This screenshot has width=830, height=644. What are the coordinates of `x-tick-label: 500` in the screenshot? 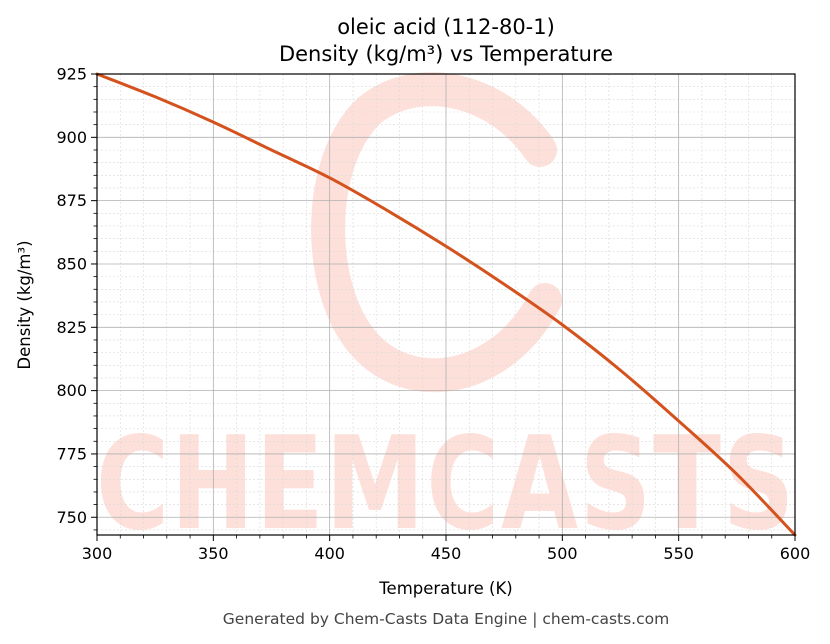 It's located at (562, 553).